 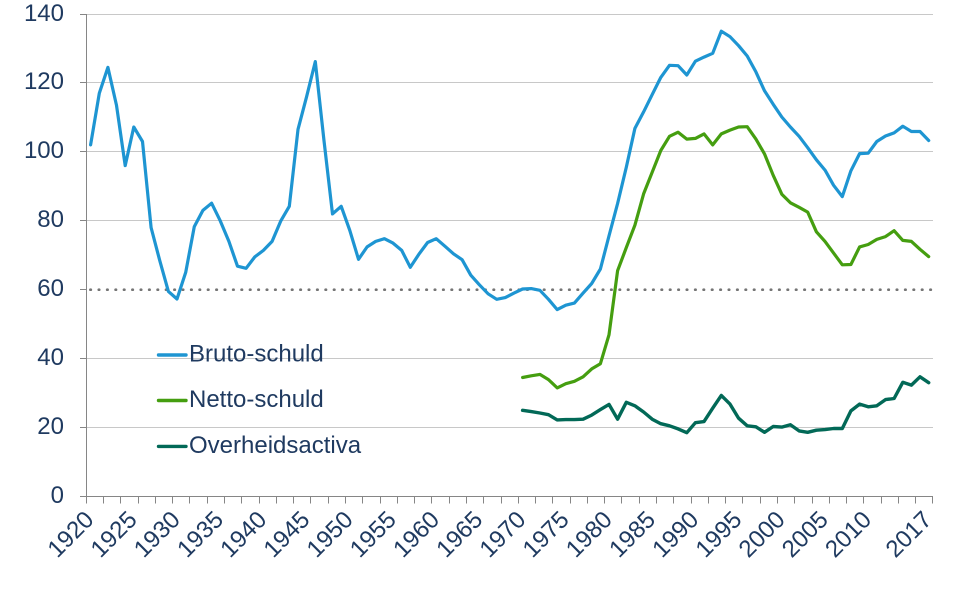 What do you see at coordinates (256, 399) in the screenshot?
I see `svg-text: Netto-schuld` at bounding box center [256, 399].